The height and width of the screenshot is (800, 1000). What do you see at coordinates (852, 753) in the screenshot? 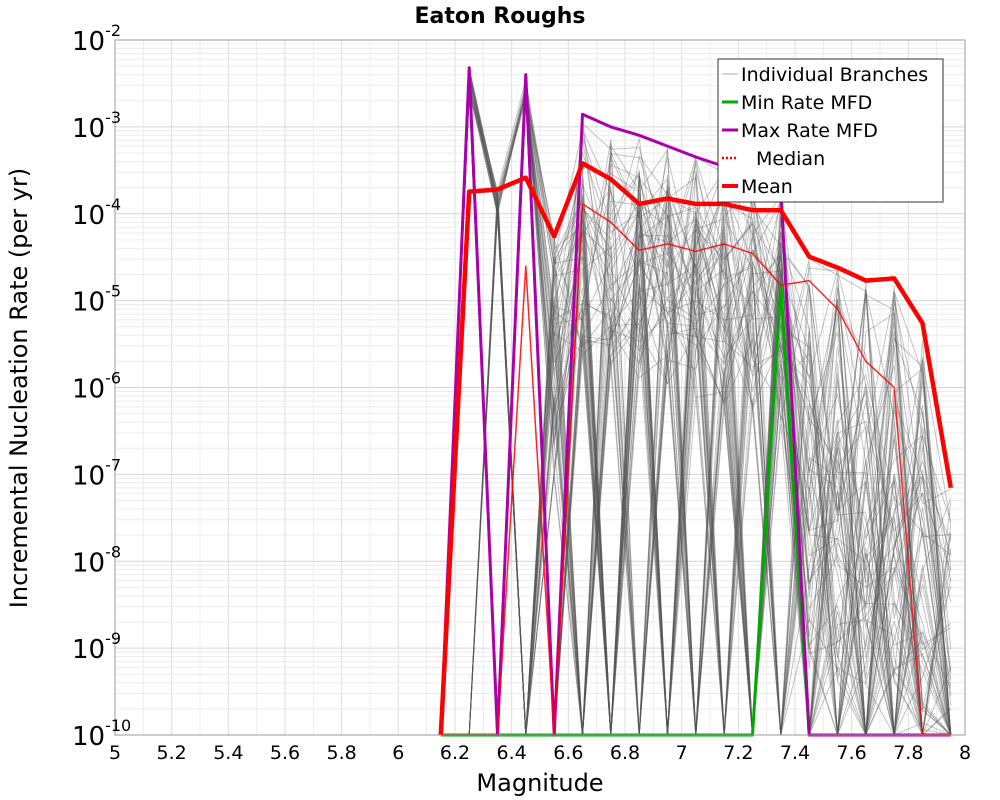
I see `x-tick-label: 7.6` at bounding box center [852, 753].